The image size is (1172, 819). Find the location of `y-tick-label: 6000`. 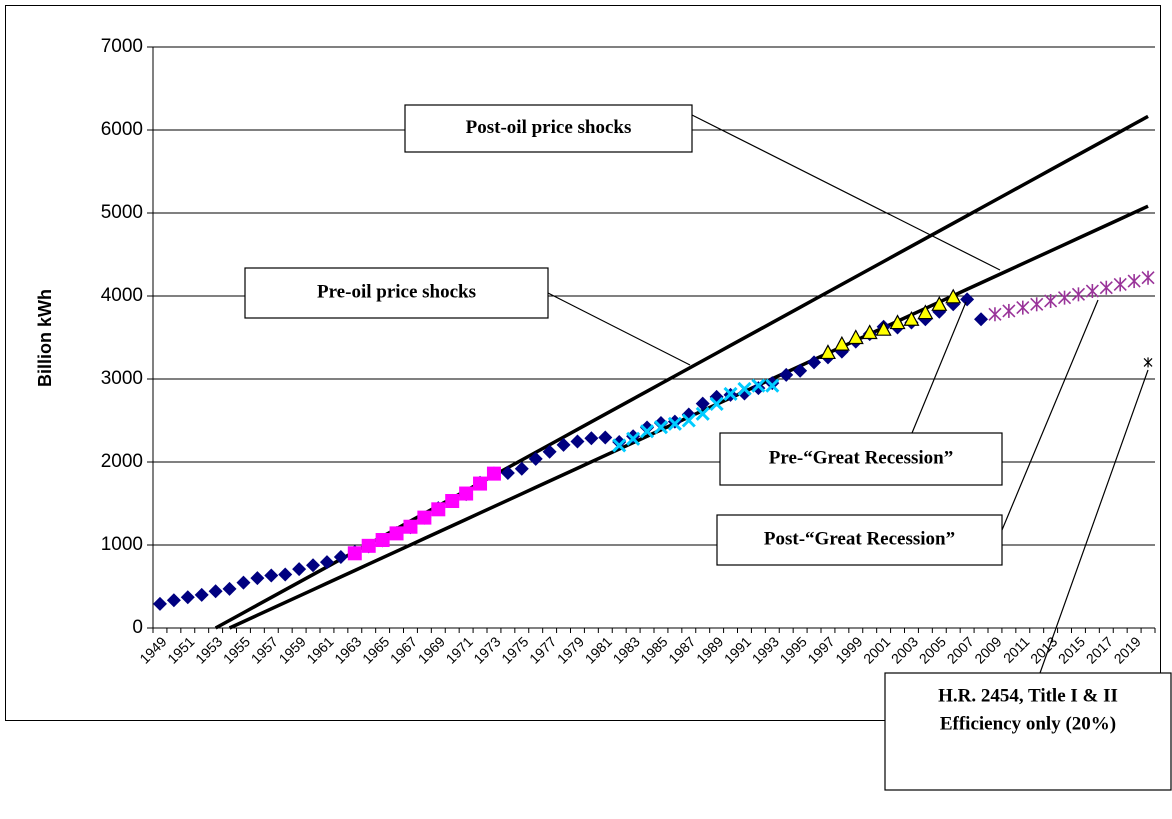

y-tick-label: 6000 is located at coordinates (122, 129).